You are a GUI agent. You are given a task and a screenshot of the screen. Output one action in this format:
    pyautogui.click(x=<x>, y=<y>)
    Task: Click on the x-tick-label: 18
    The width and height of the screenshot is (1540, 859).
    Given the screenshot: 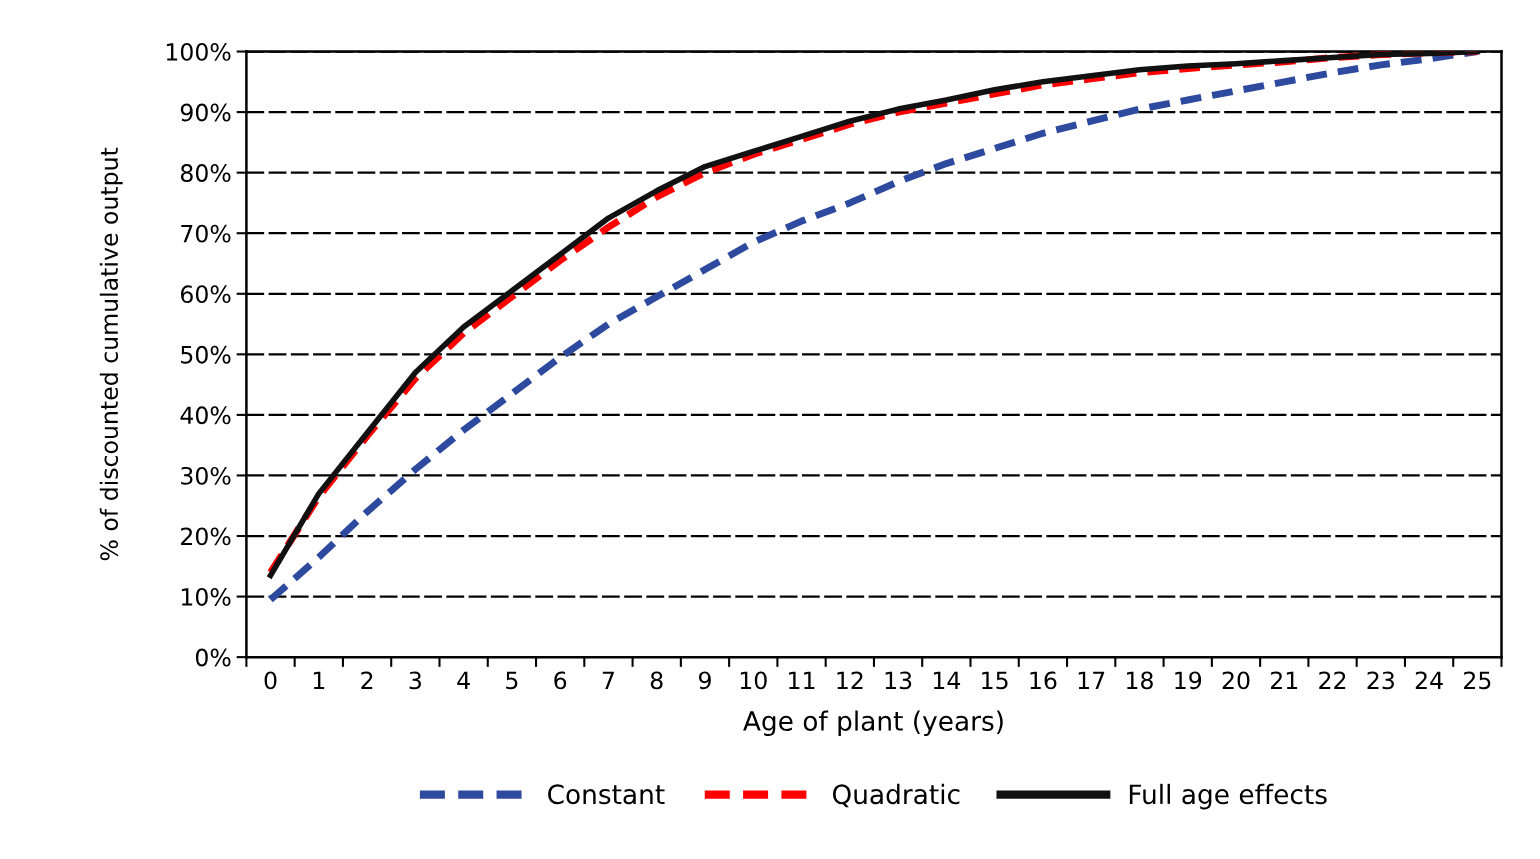 What is the action you would take?
    pyautogui.click(x=1140, y=680)
    